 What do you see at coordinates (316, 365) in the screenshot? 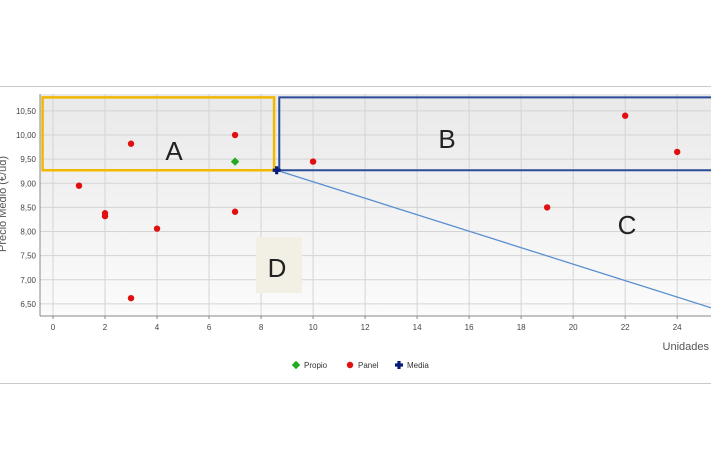
I see `legend-label-propio: Propio` at bounding box center [316, 365].